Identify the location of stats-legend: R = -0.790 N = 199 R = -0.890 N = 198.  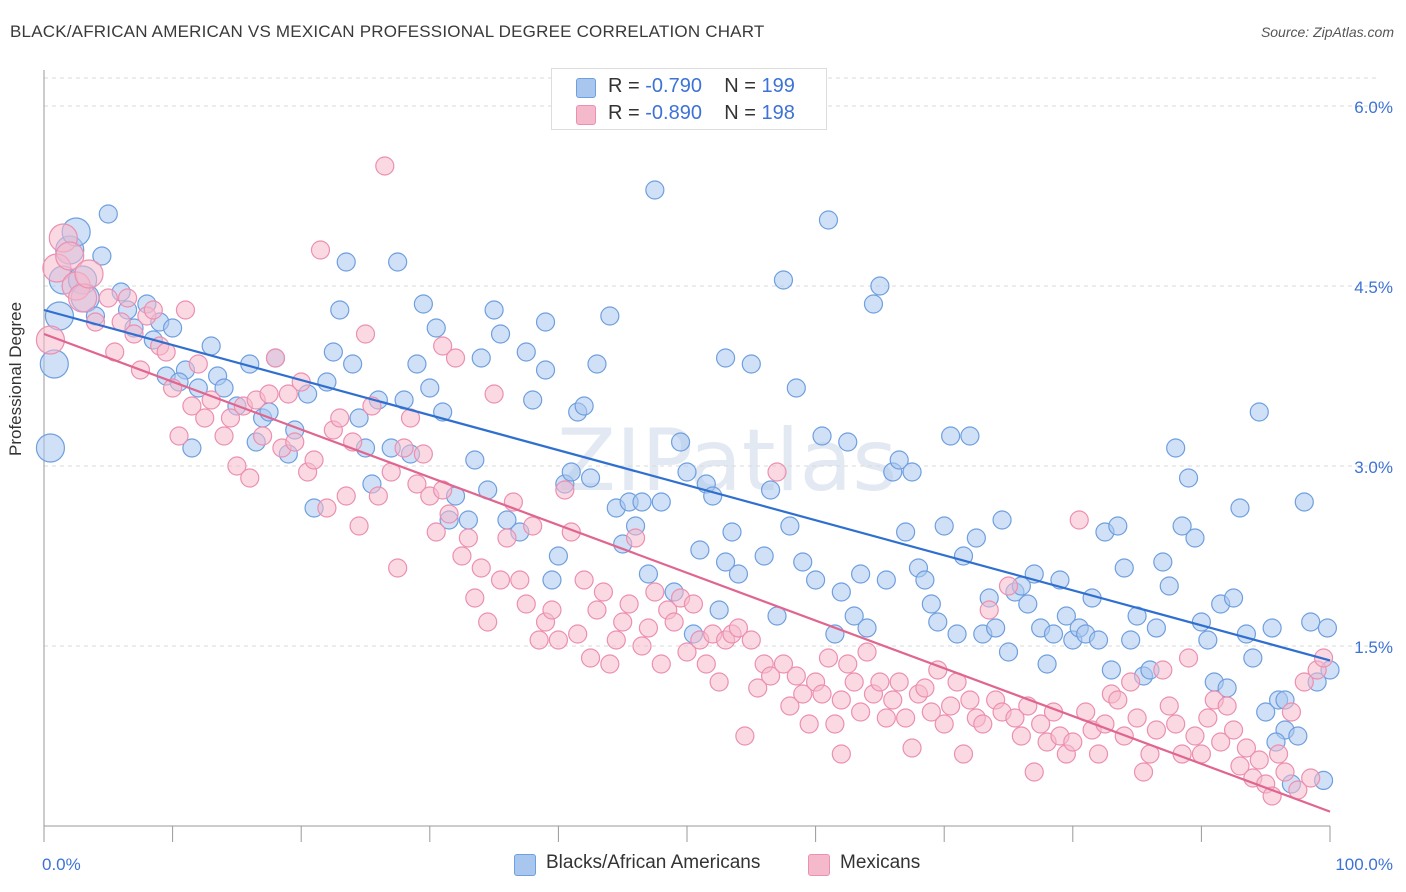
(689, 99).